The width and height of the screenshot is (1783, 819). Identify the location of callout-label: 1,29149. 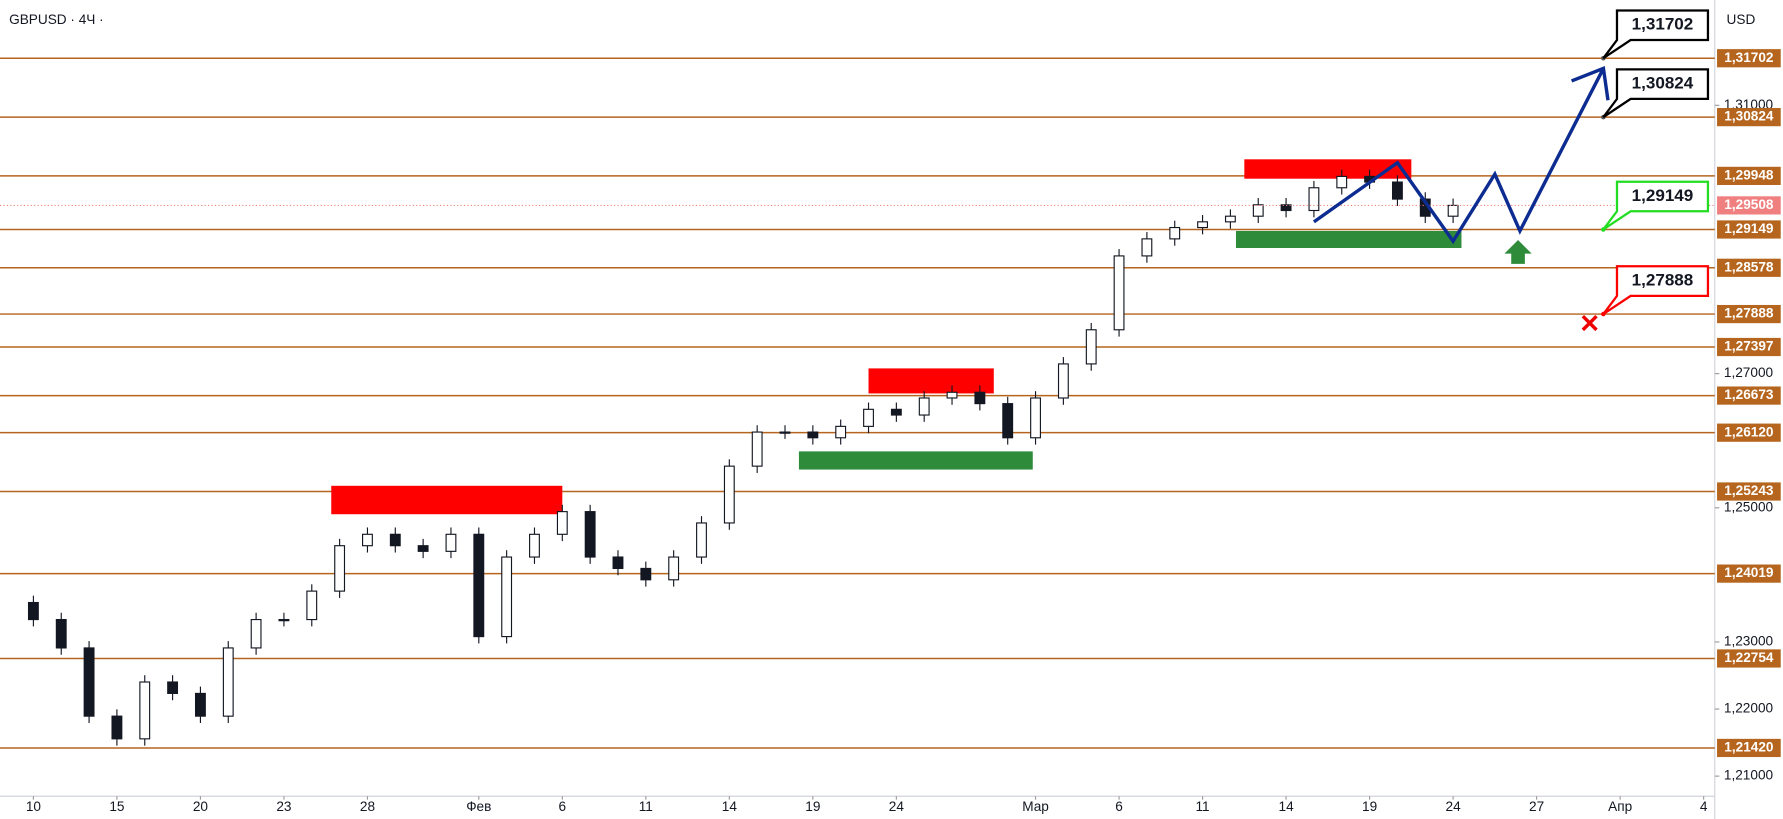
(1663, 195).